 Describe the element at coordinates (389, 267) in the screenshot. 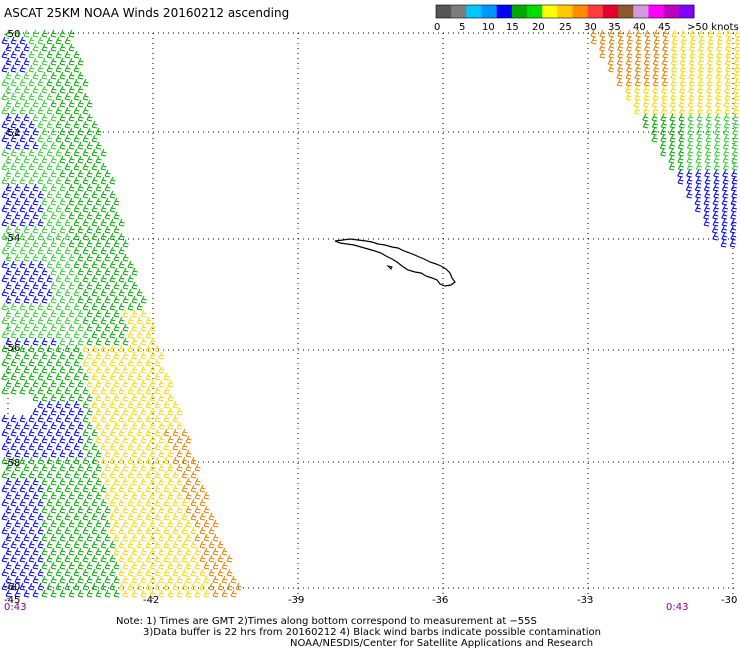

I see `island-detail` at that location.